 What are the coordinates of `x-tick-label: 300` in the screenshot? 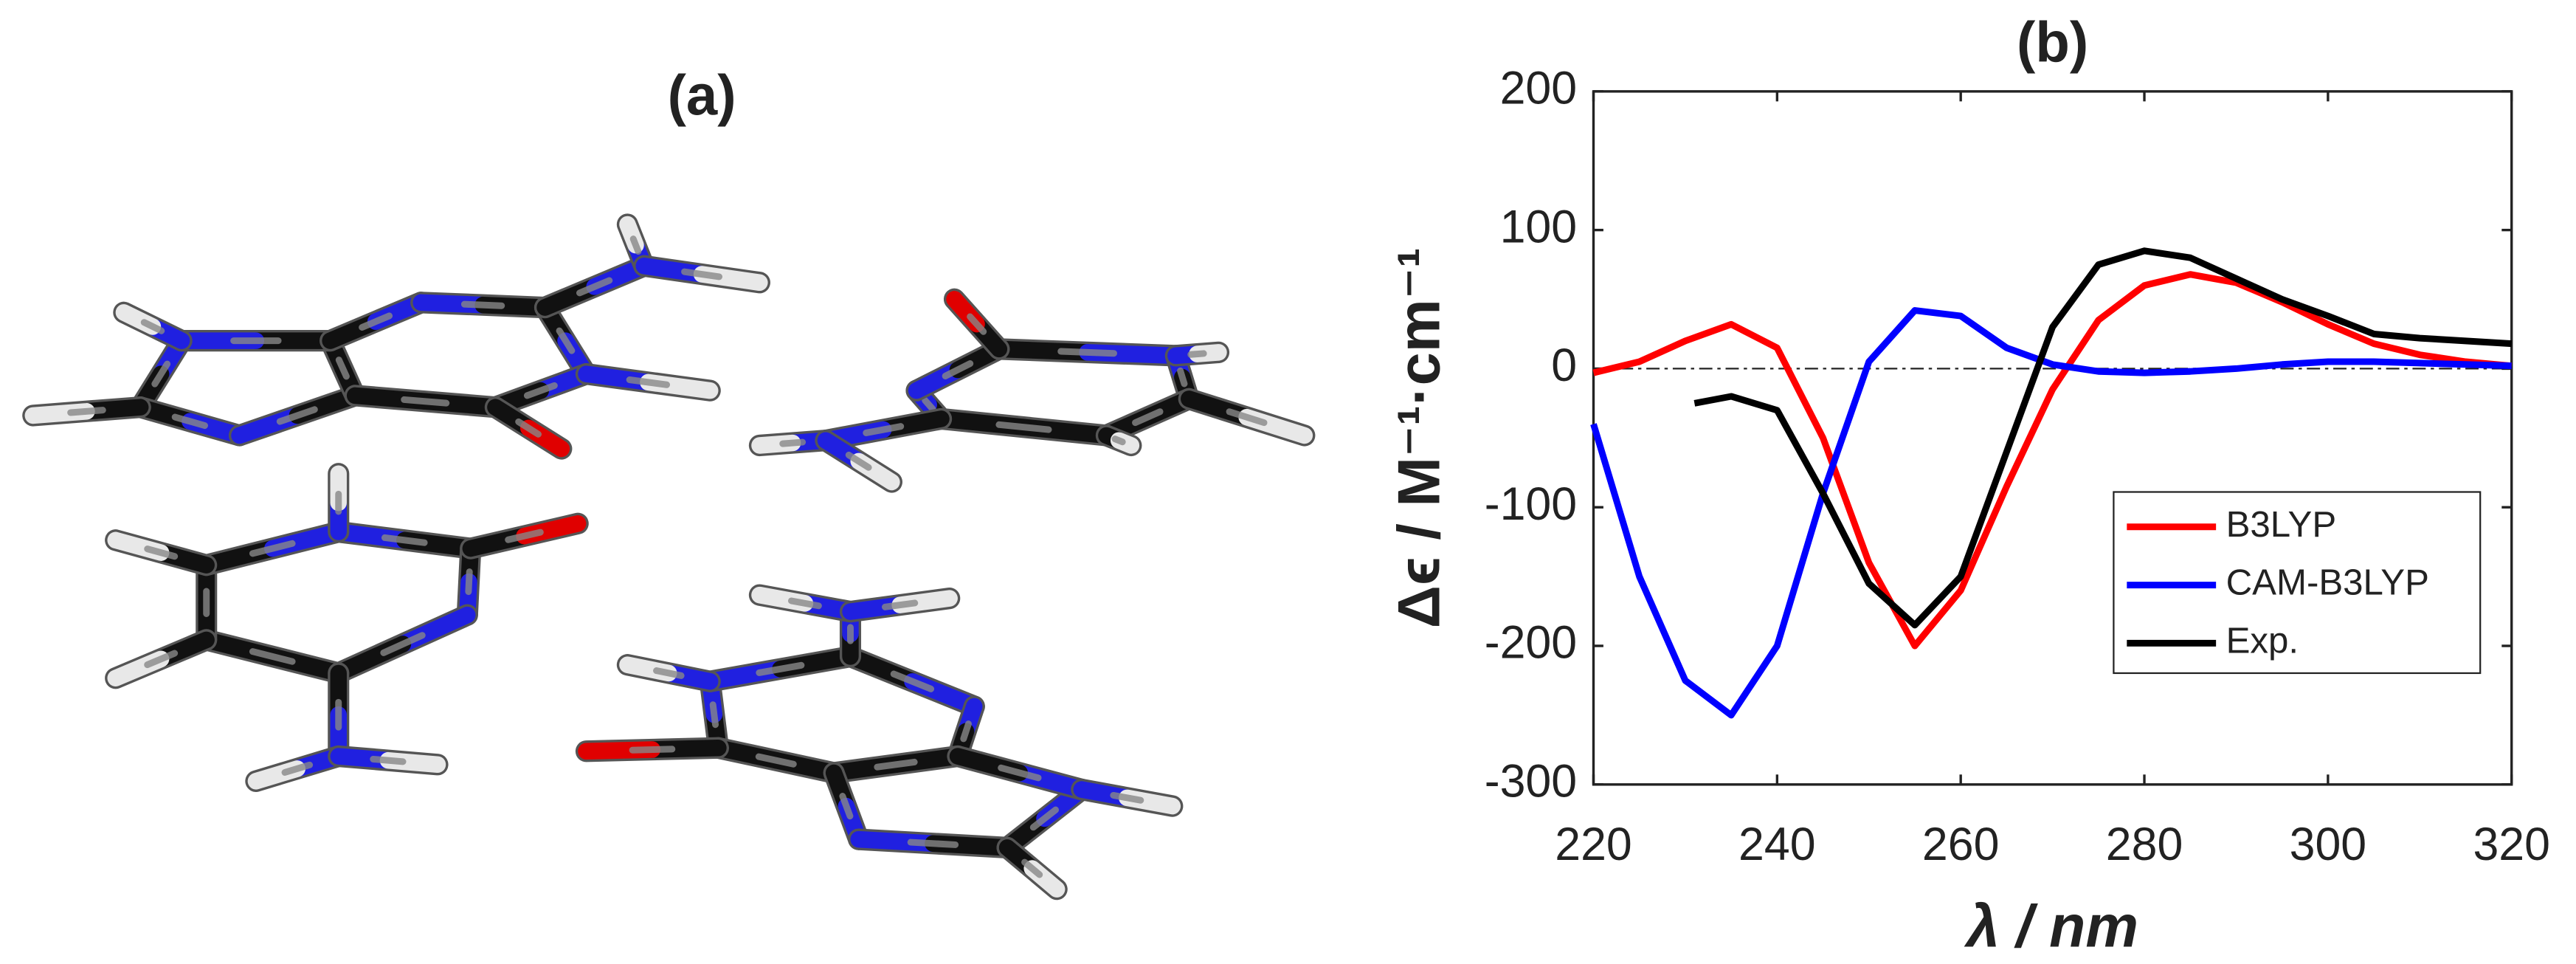 It's located at (2328, 845).